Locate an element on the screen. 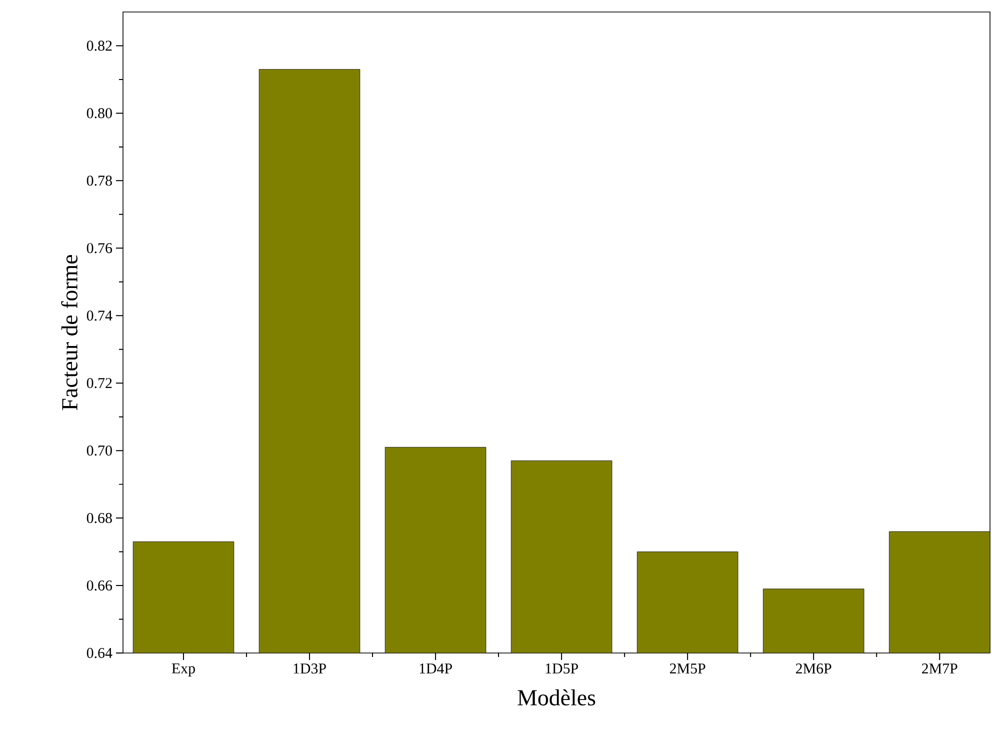  x-tick-label: Exp is located at coordinates (183, 670).